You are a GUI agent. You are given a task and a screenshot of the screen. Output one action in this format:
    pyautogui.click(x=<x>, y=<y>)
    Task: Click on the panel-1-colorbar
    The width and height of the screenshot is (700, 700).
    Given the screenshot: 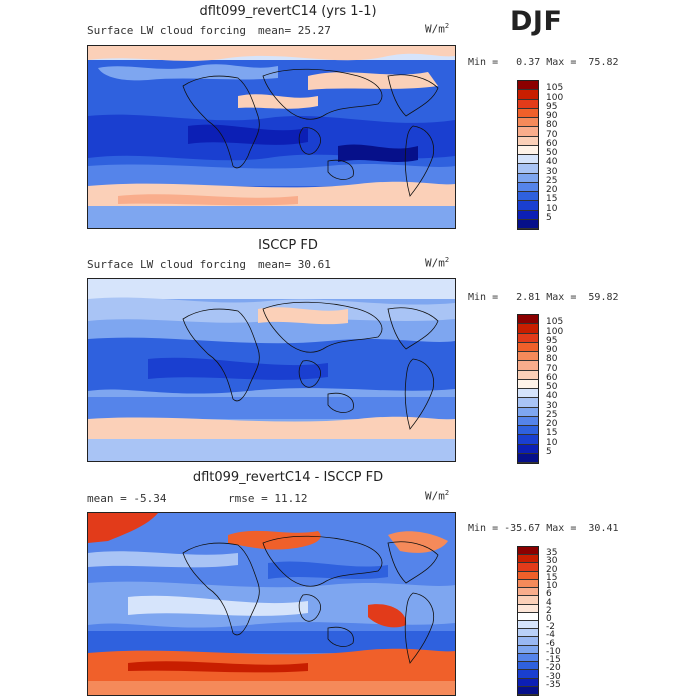 What is the action you would take?
    pyautogui.click(x=528, y=155)
    